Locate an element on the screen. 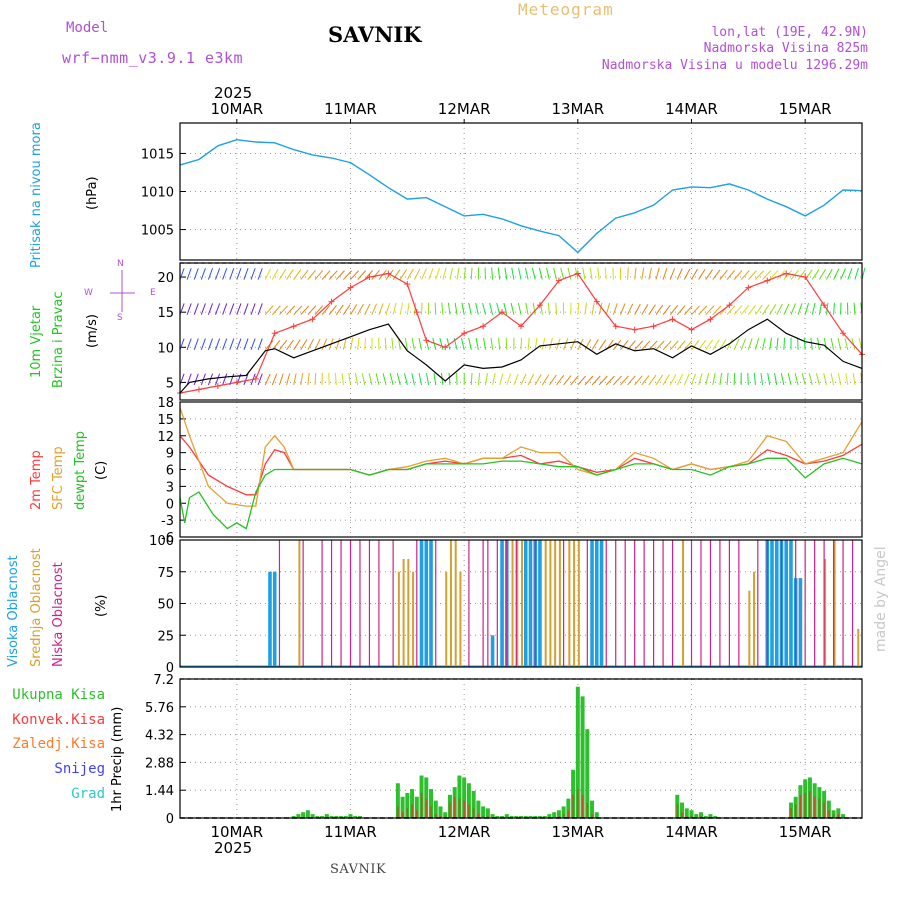 Image resolution: width=900 pixels, height=900 pixels. precip-tick-label: 2.88 is located at coordinates (159, 763).